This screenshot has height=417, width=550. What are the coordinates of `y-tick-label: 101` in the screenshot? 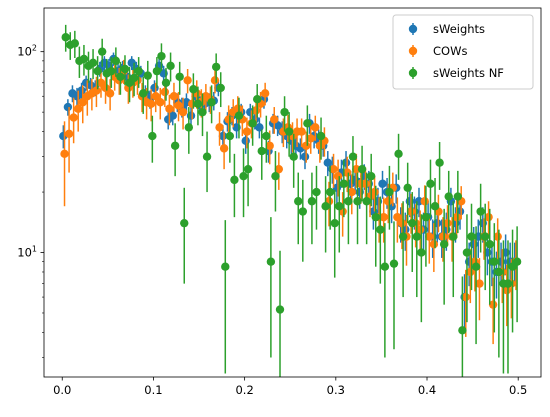 It's located at (27, 252).